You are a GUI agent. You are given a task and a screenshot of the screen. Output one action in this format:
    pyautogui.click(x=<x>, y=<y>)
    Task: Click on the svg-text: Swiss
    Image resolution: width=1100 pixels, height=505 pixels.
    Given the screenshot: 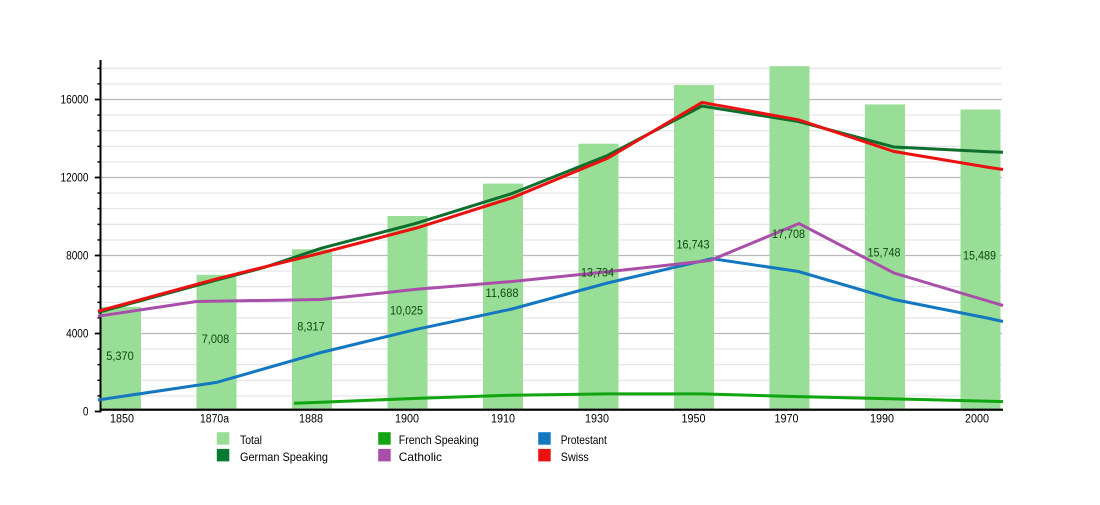 What is the action you would take?
    pyautogui.click(x=575, y=457)
    